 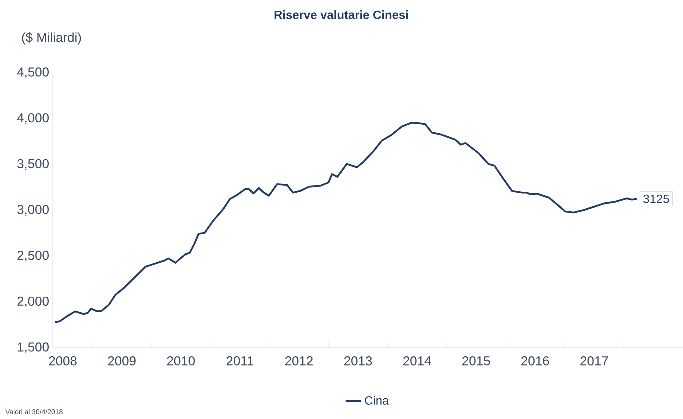 I want to click on x-tick-label: 2012, so click(x=299, y=361).